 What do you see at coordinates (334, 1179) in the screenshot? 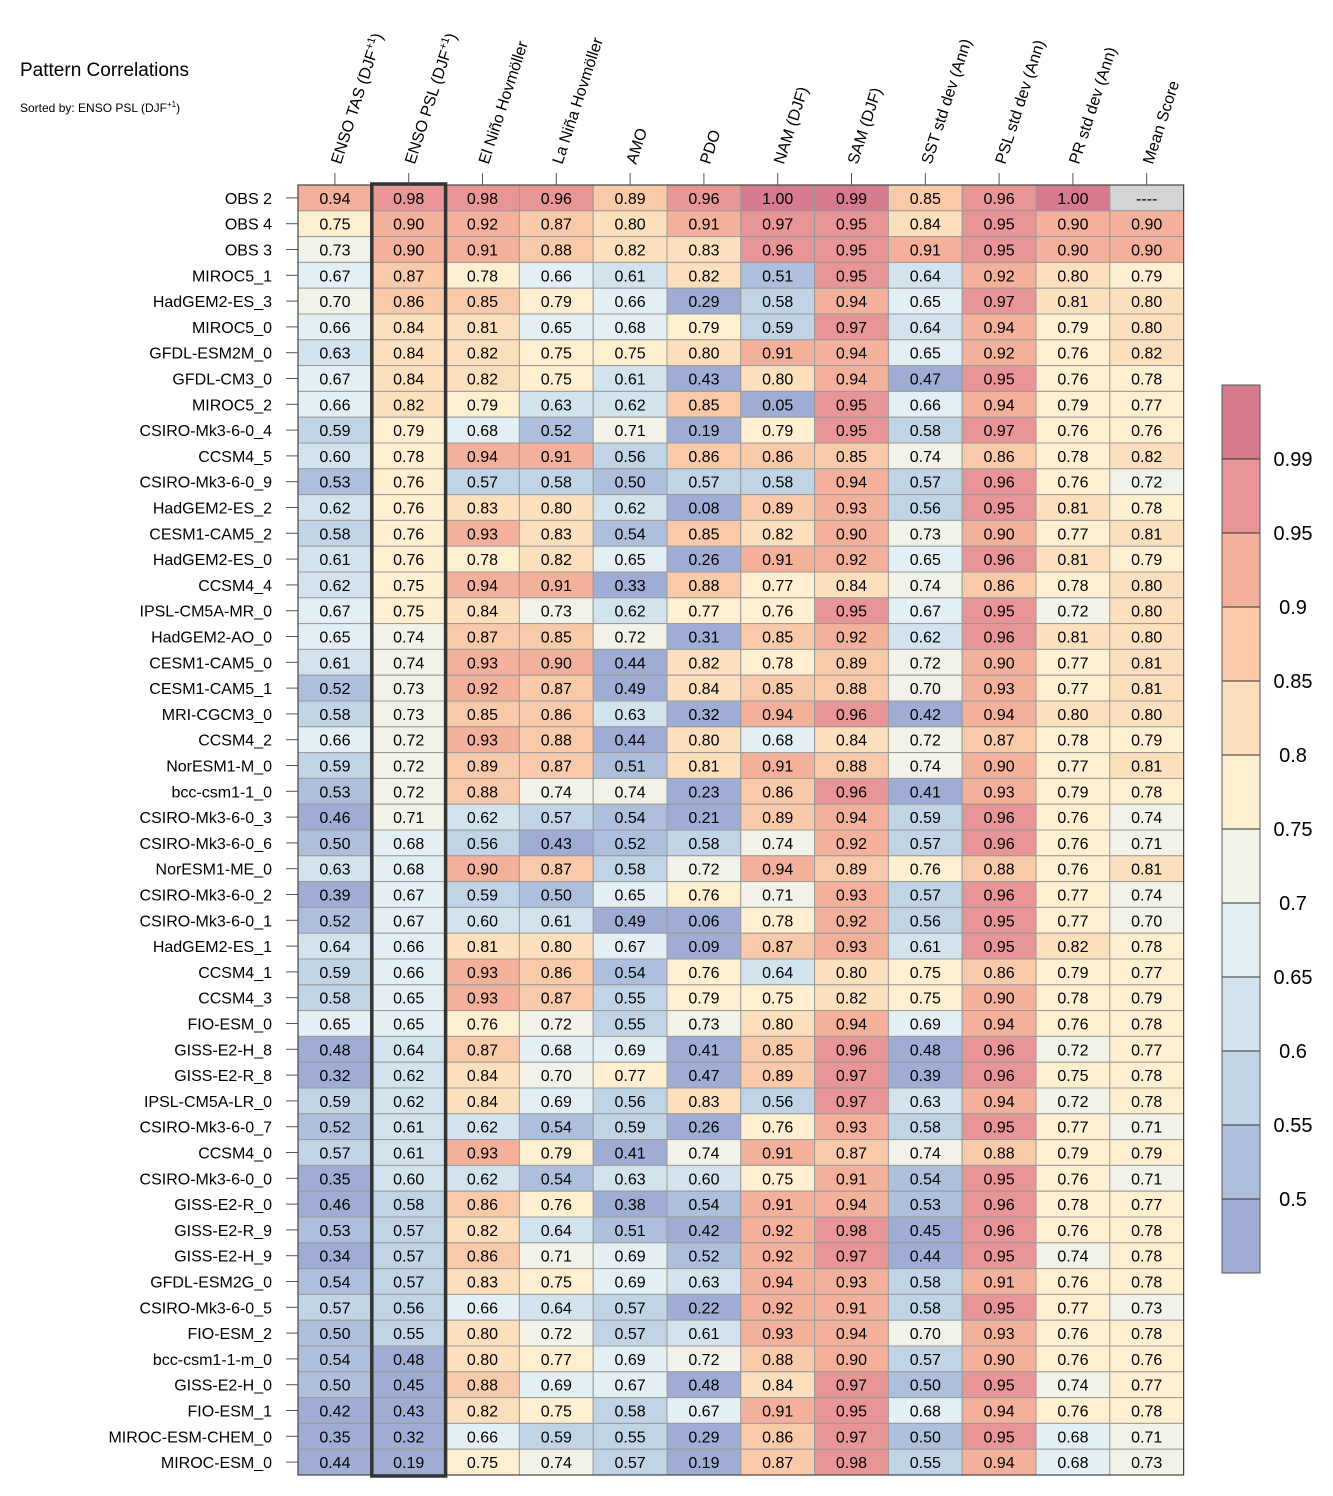
I see `cell-value: 0.35` at bounding box center [334, 1179].